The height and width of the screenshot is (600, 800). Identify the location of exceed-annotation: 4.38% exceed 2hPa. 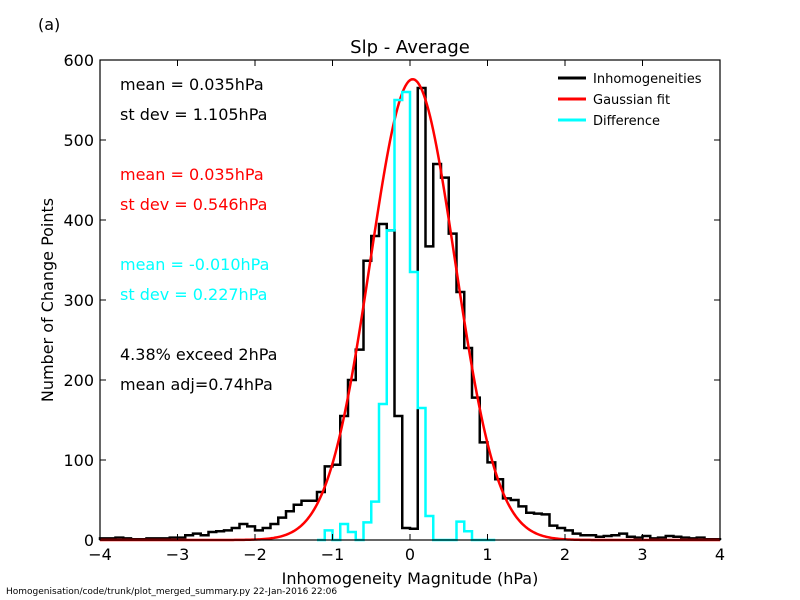
(198, 354).